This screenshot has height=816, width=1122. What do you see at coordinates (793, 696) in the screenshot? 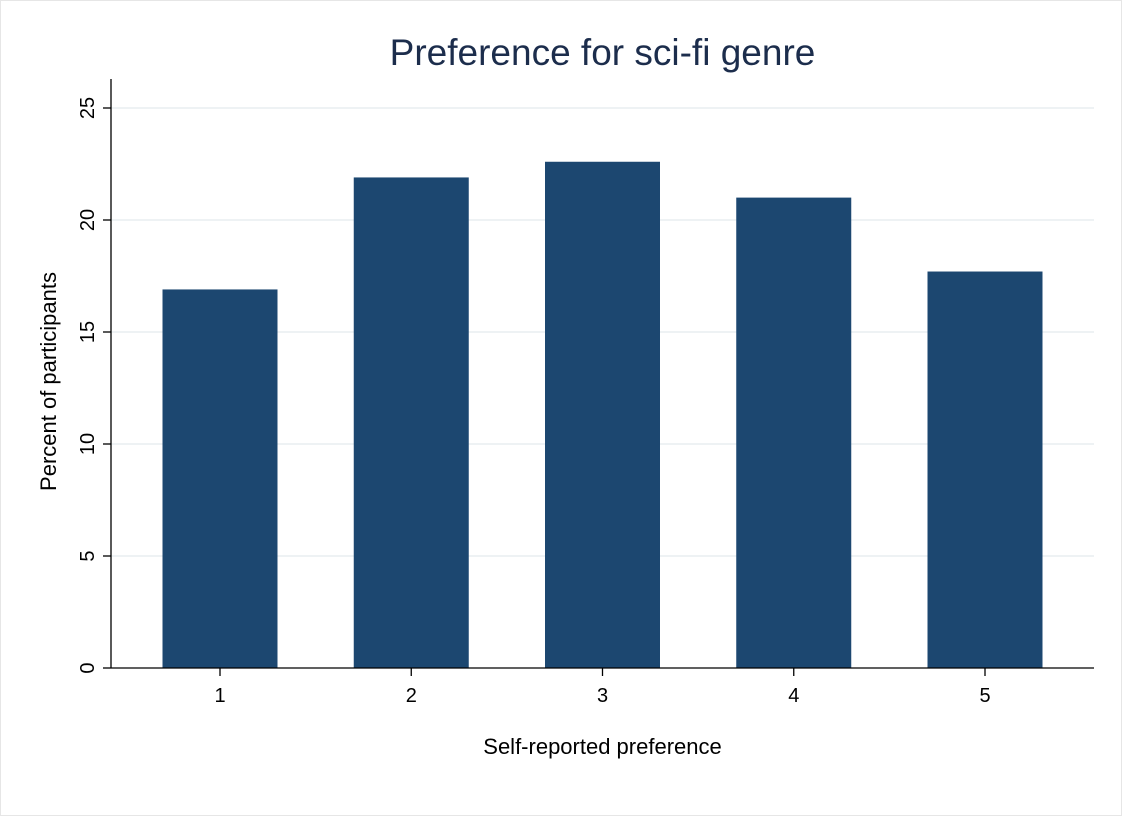
I see `x-tick-label: 4` at bounding box center [793, 696].